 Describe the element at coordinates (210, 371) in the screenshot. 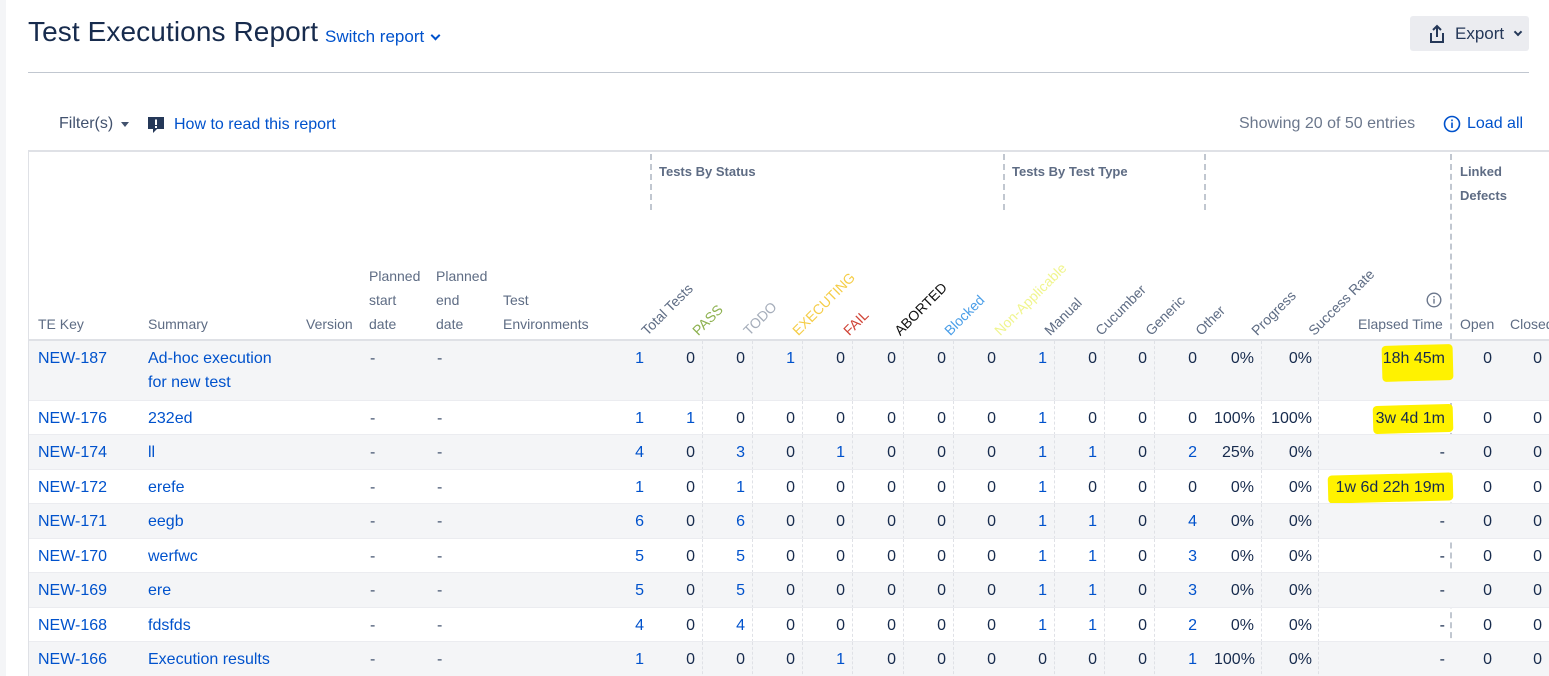

I see `summary-link: Ad-hoc execution for new test` at that location.